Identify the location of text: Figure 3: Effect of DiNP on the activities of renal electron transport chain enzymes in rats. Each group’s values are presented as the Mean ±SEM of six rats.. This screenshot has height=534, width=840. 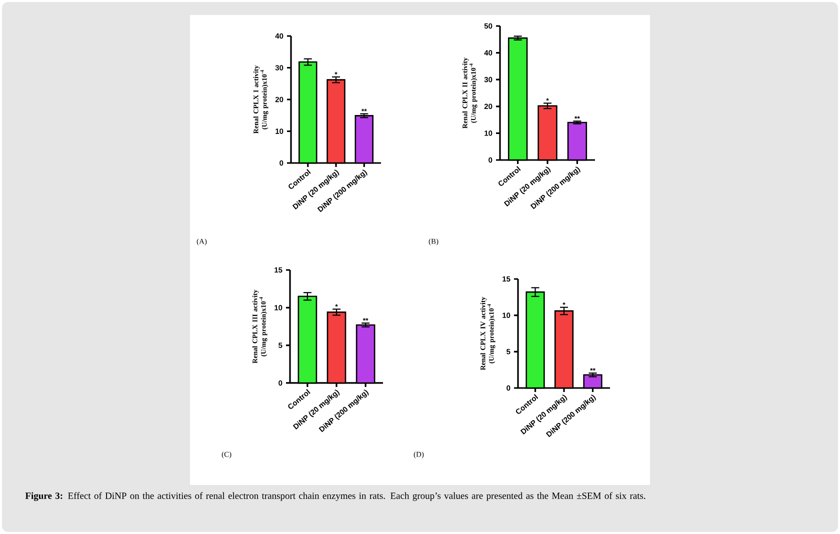
(335, 496).